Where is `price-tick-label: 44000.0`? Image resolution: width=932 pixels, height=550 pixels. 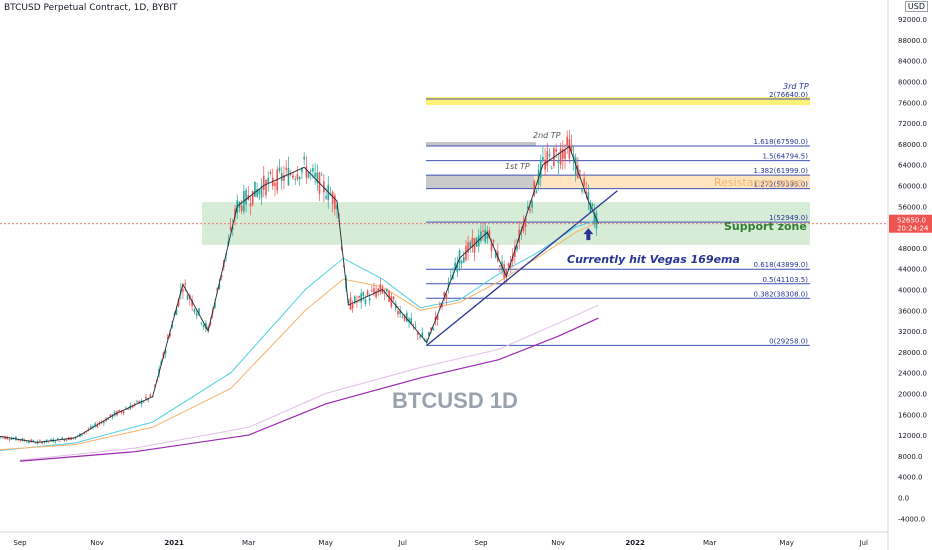
price-tick-label: 44000.0 is located at coordinates (912, 270).